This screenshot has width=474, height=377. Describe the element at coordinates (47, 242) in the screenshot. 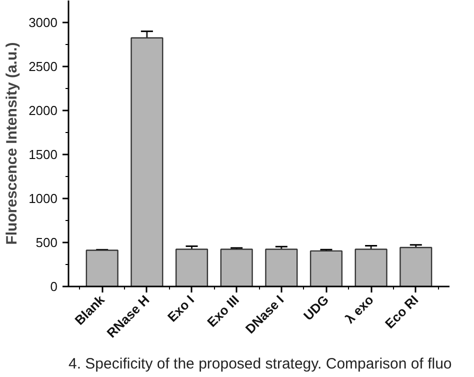

I see `y-tick-label: 500` at that location.